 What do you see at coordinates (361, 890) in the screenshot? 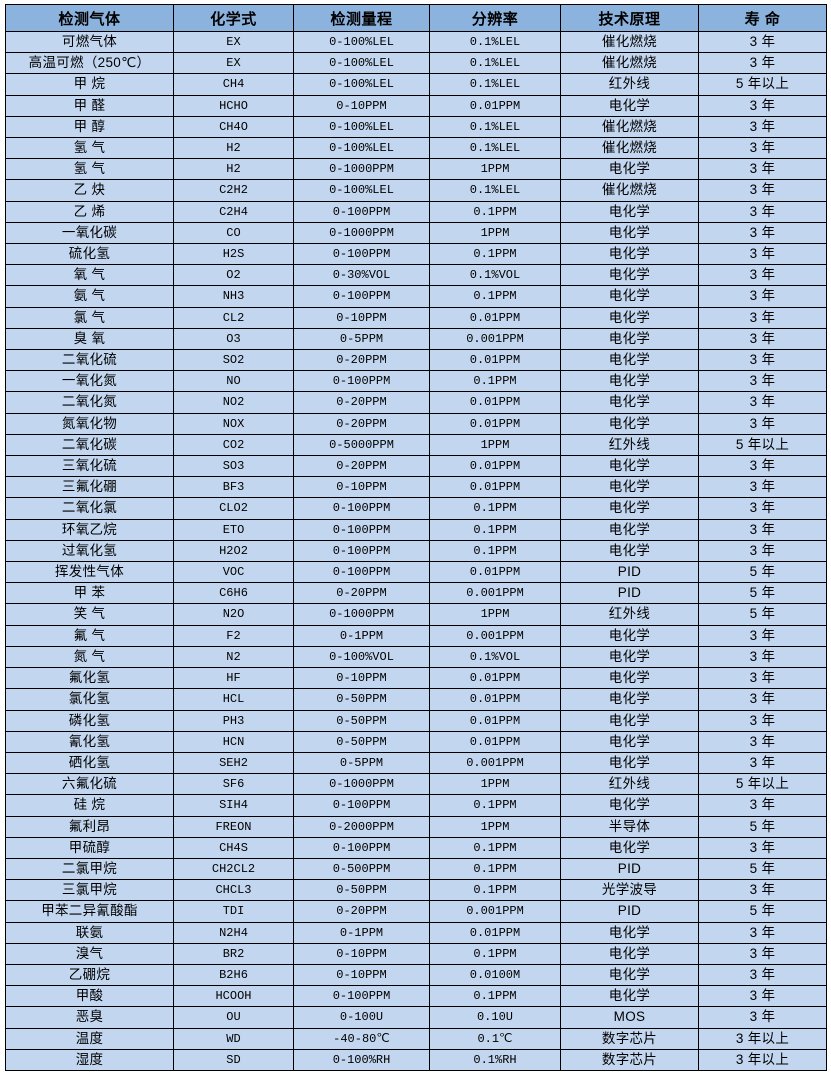
I see `cell-range: 0-50PPM` at bounding box center [361, 890].